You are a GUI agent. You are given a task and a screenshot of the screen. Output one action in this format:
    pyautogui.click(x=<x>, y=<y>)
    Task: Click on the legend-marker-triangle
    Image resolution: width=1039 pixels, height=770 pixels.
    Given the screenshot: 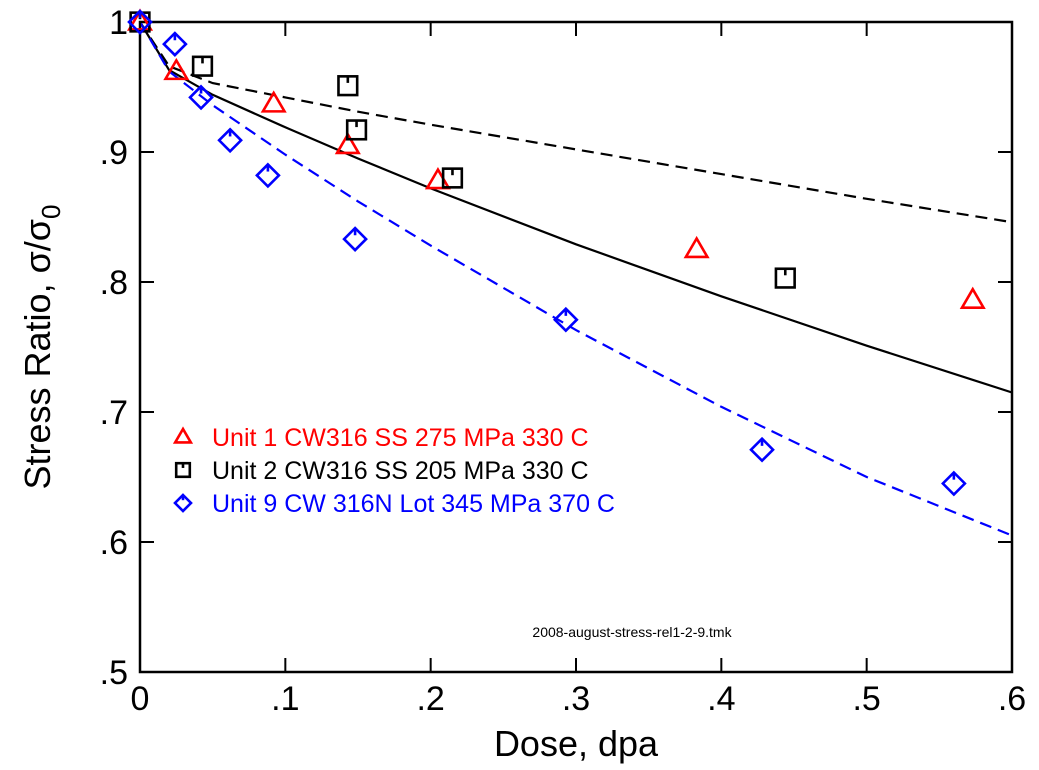 What is the action you would take?
    pyautogui.click(x=183, y=435)
    